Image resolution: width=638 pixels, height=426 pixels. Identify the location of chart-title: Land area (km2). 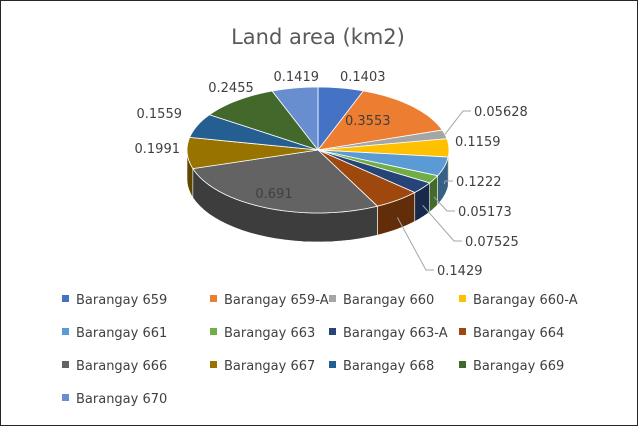
(318, 37).